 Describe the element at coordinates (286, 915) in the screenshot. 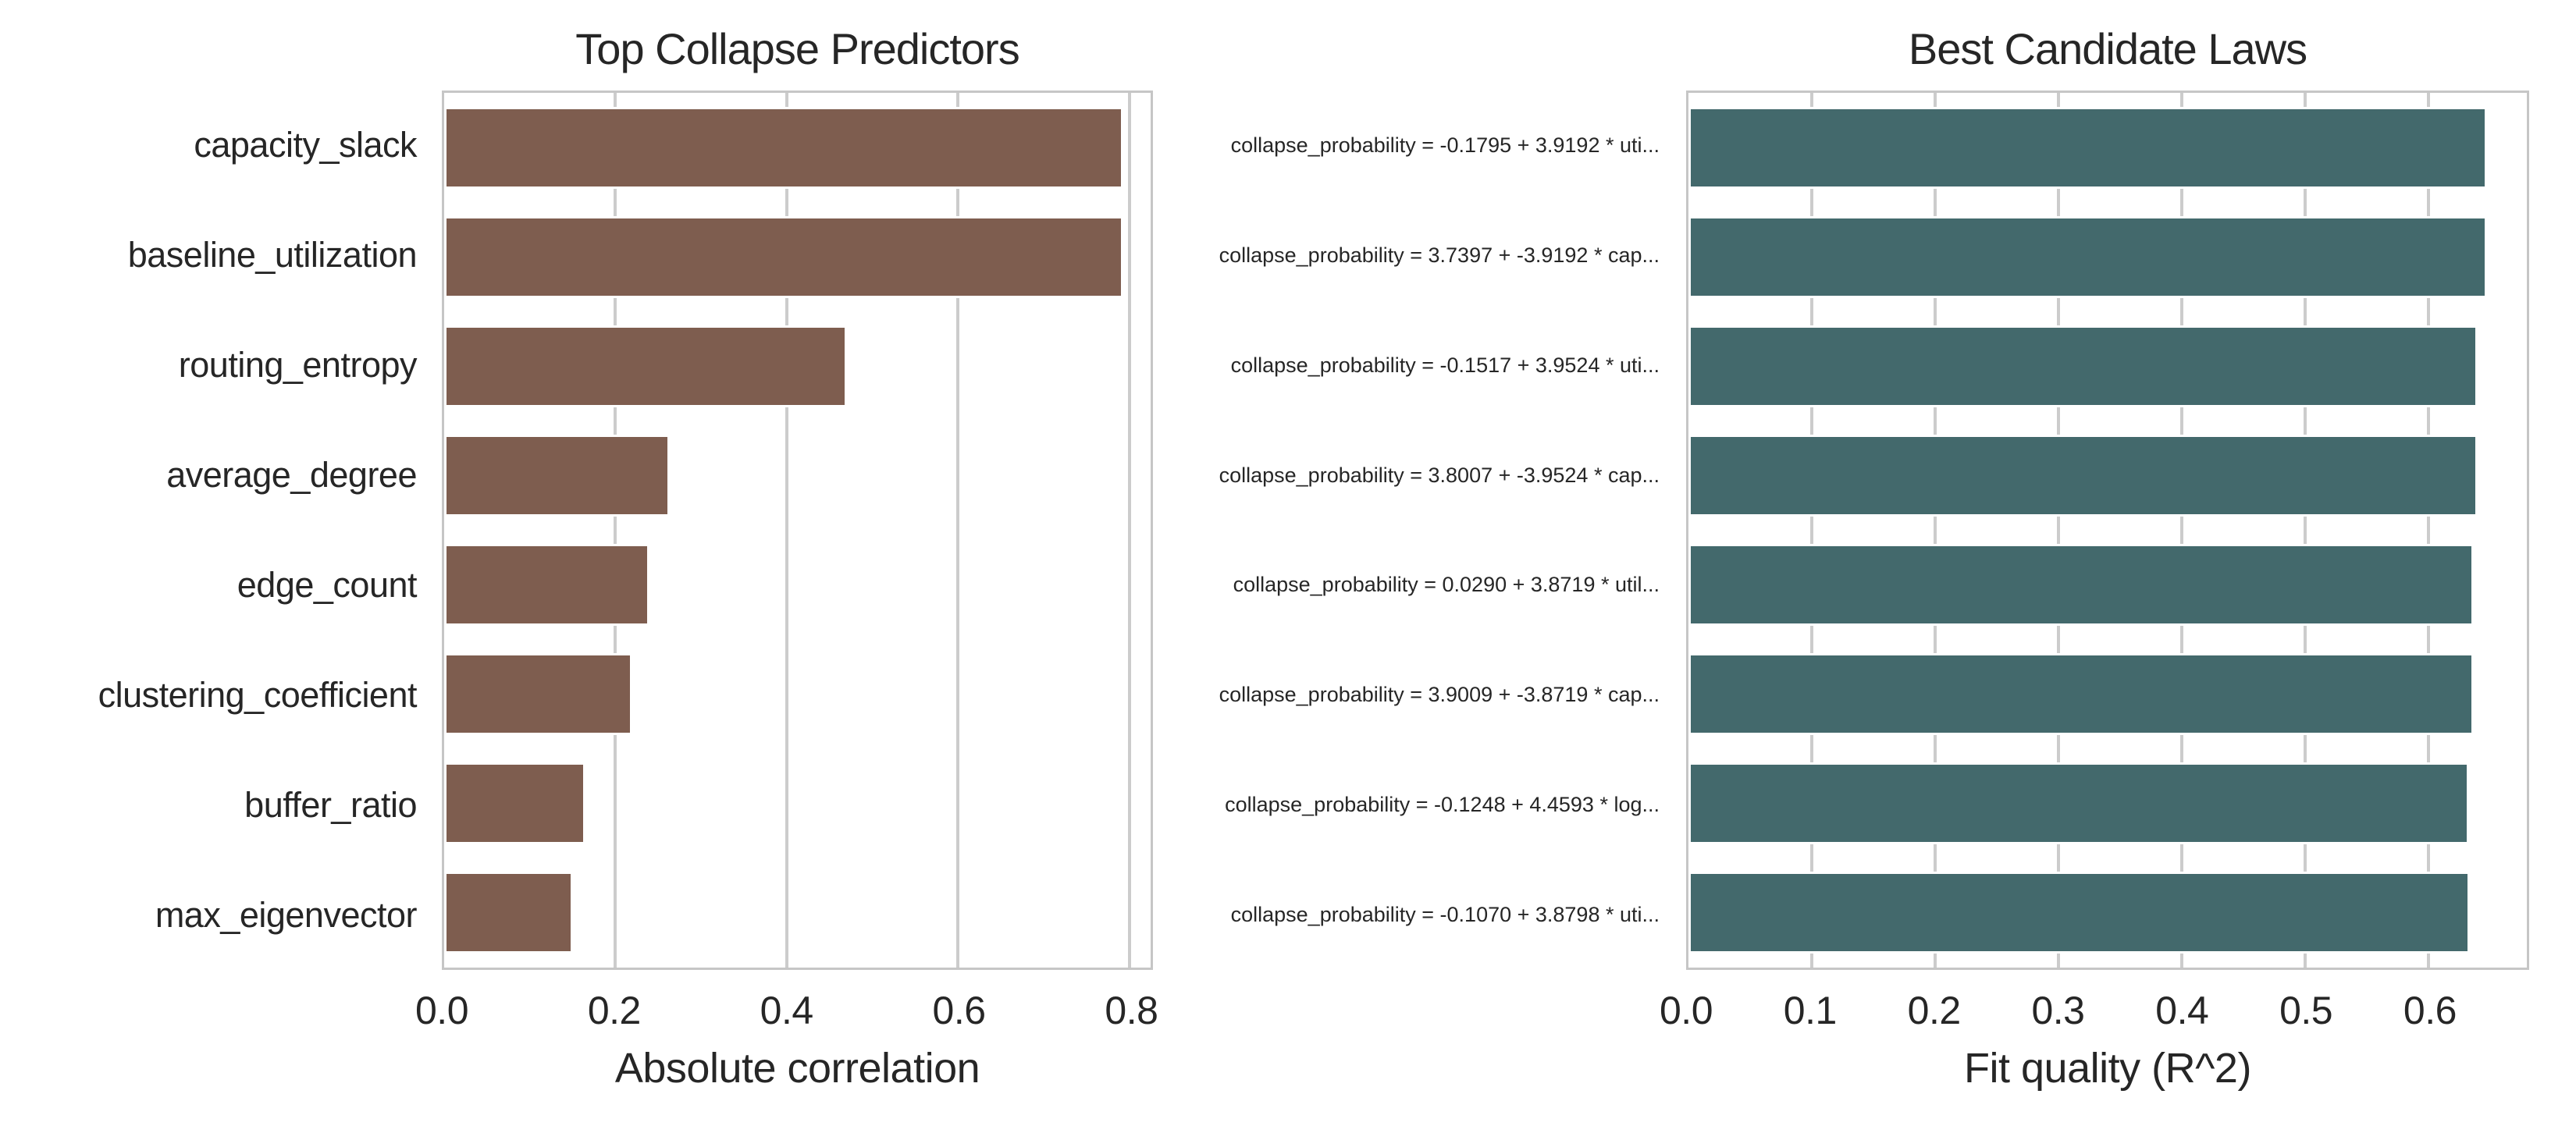

I see `y-tick-label: max_eigenvector` at that location.